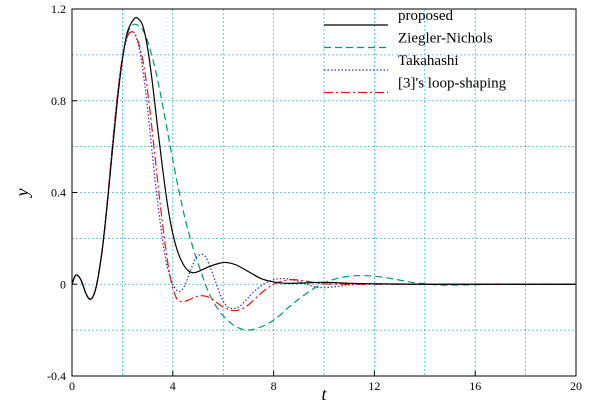  Describe the element at coordinates (63, 284) in the screenshot. I see `y-tick-label: 0` at that location.